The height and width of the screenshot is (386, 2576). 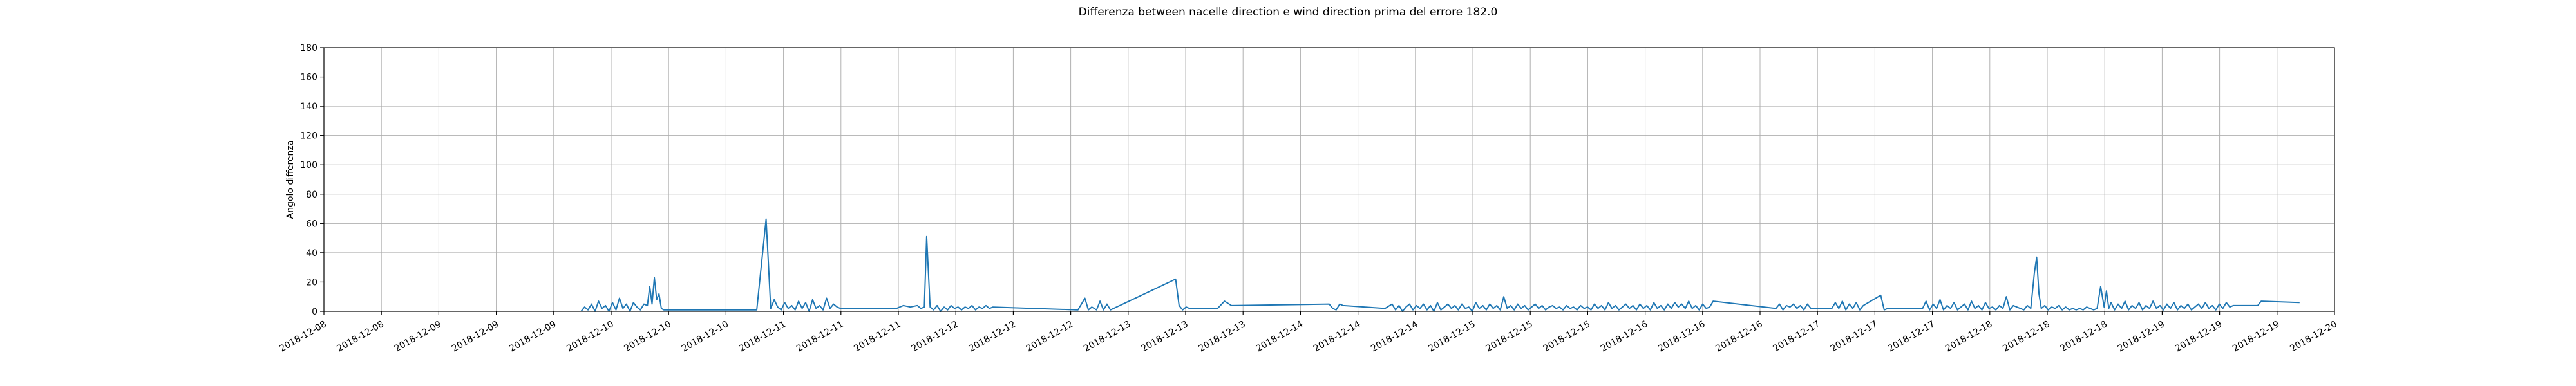 What do you see at coordinates (309, 48) in the screenshot?
I see `y-tick-label: 180` at bounding box center [309, 48].